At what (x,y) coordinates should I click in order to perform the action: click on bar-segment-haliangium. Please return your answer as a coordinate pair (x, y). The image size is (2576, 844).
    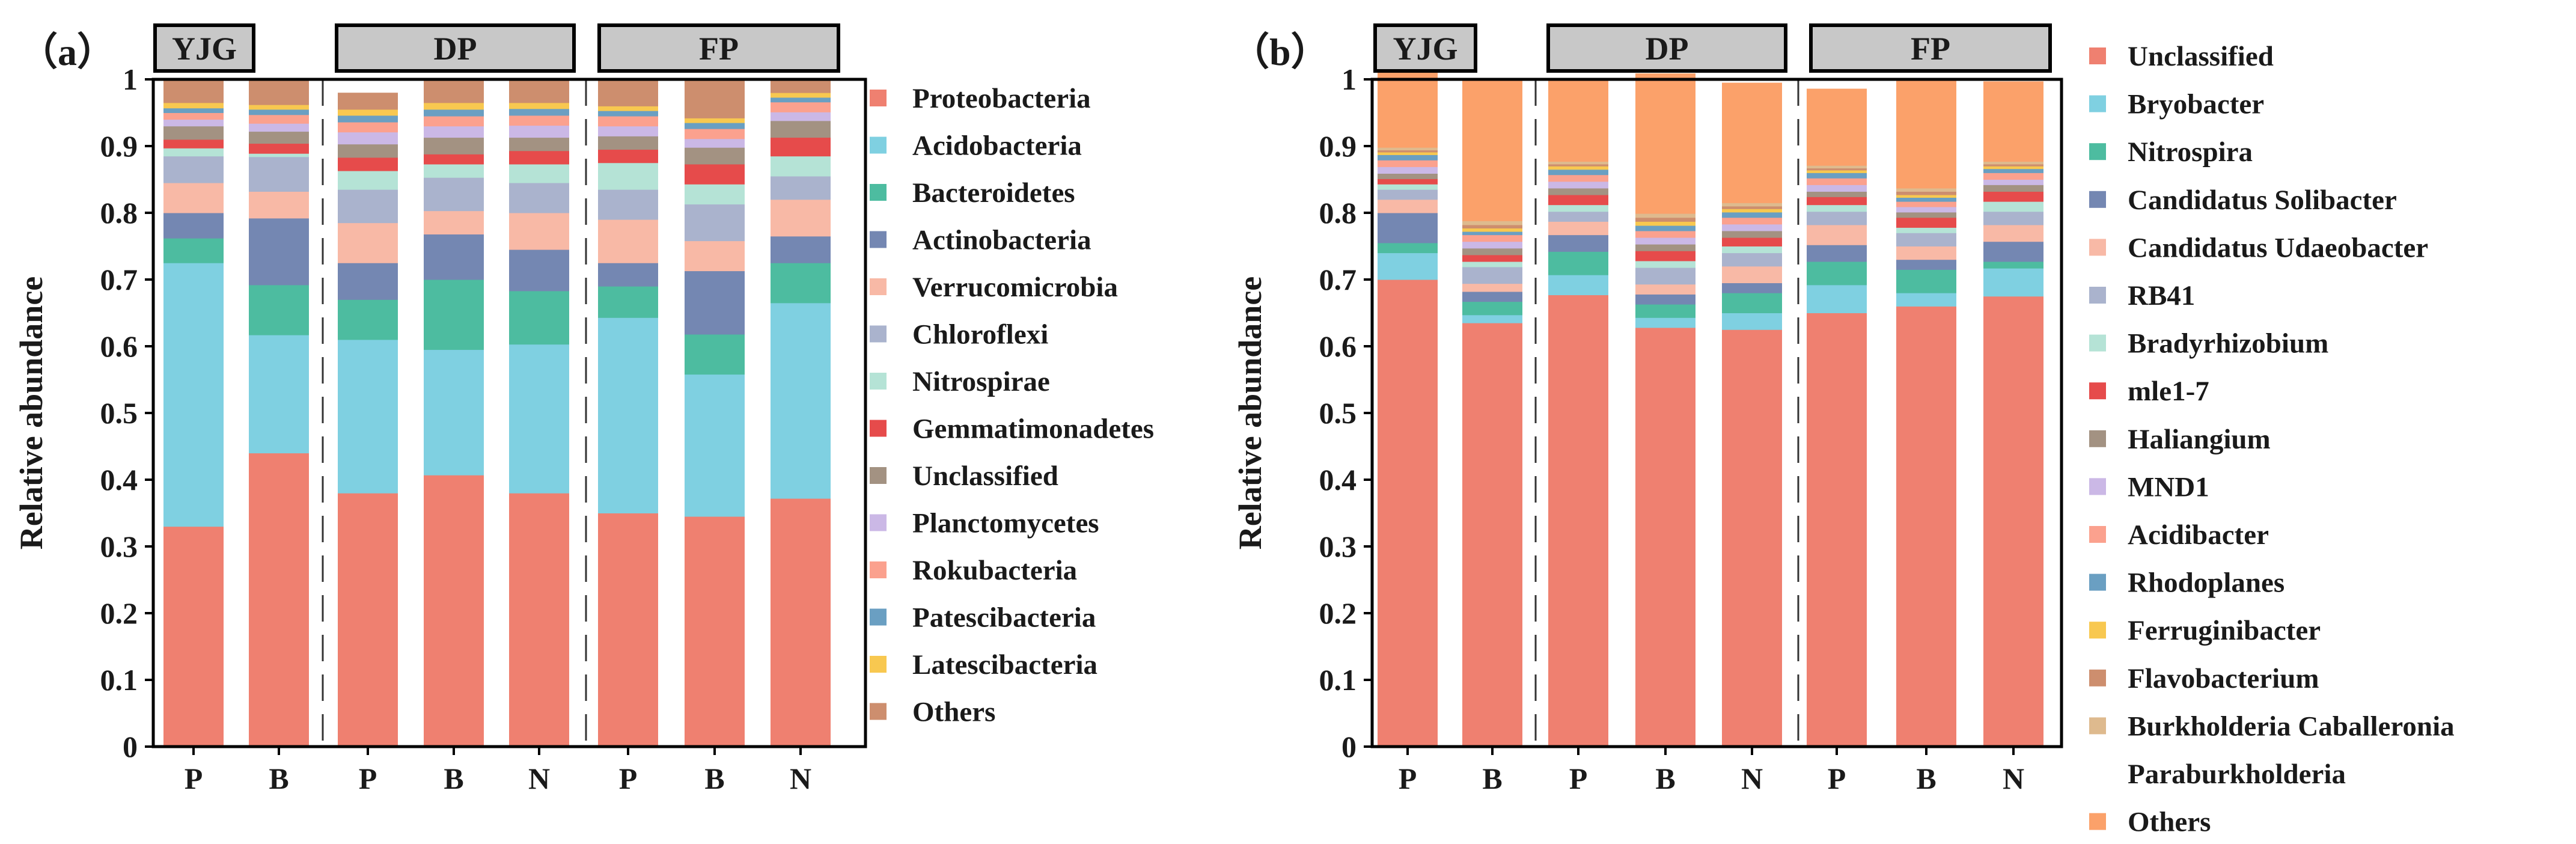
    Looking at the image, I should click on (1578, 191).